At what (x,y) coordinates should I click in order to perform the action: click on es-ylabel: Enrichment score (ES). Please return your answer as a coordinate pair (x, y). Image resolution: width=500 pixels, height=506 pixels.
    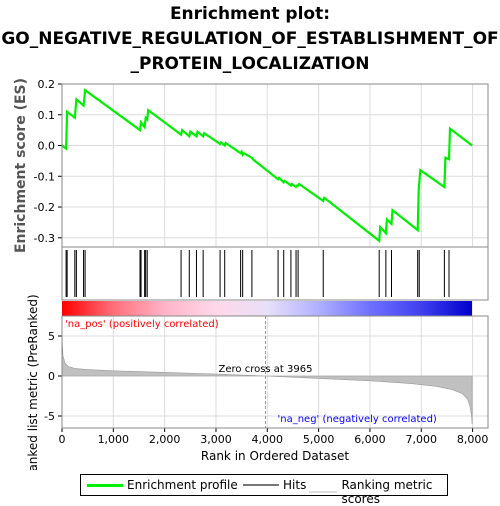
    Looking at the image, I should click on (21, 165).